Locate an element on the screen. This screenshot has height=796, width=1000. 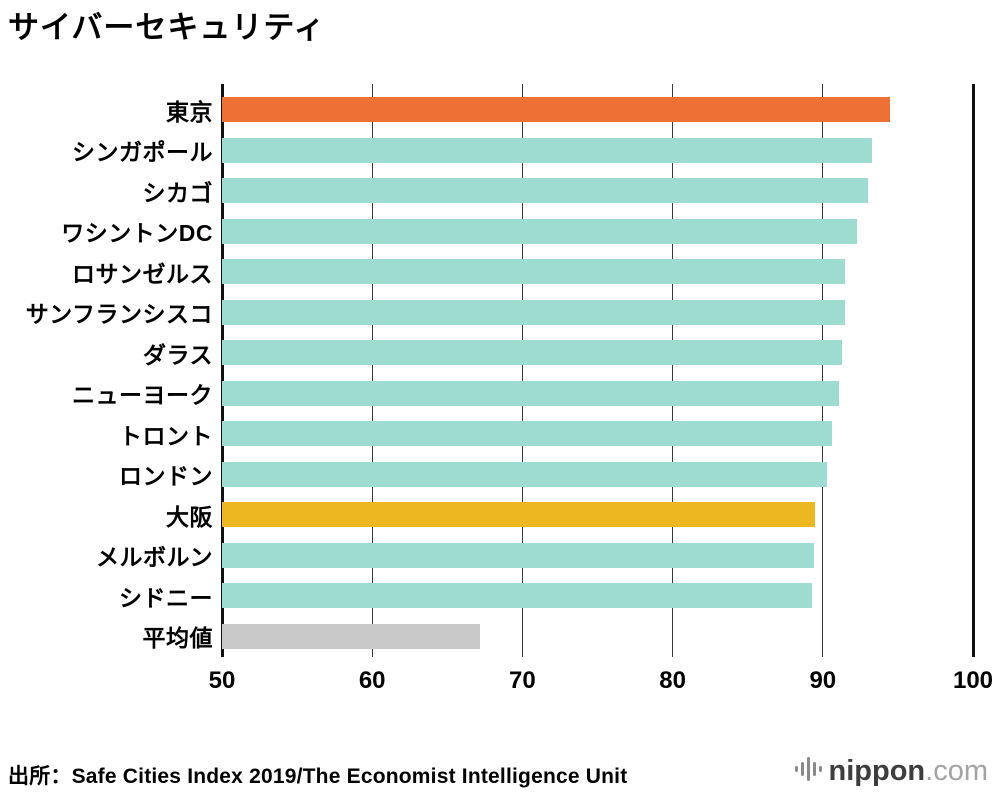
chart-row: 大阪 is located at coordinates (490, 515).